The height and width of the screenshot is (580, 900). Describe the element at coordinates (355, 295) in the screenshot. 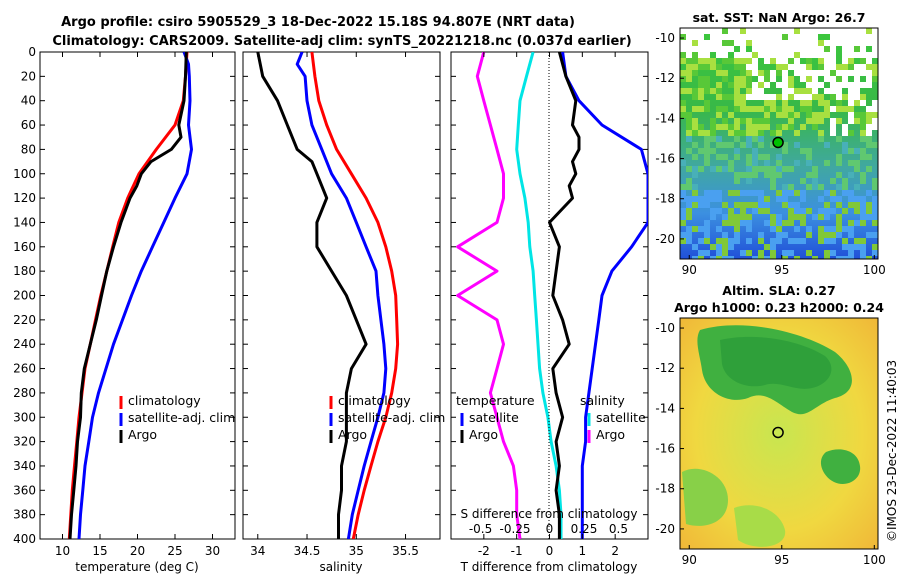

I see `series-line-climatology` at that location.